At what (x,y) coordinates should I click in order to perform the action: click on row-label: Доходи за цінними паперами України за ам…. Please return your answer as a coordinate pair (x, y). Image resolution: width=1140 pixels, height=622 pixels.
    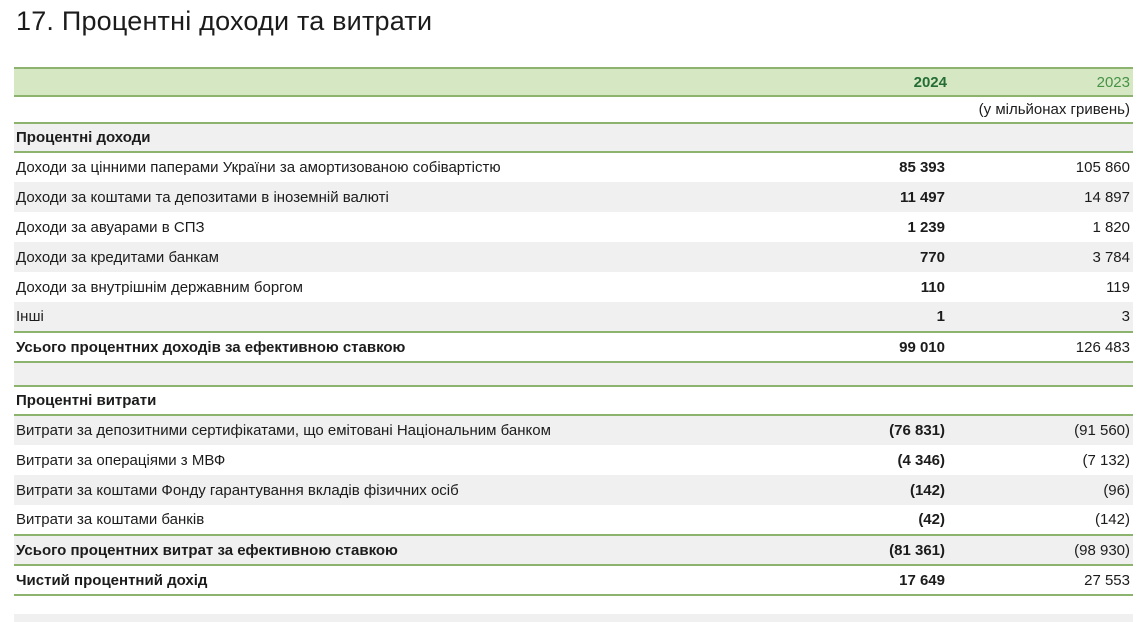
    Looking at the image, I should click on (258, 167).